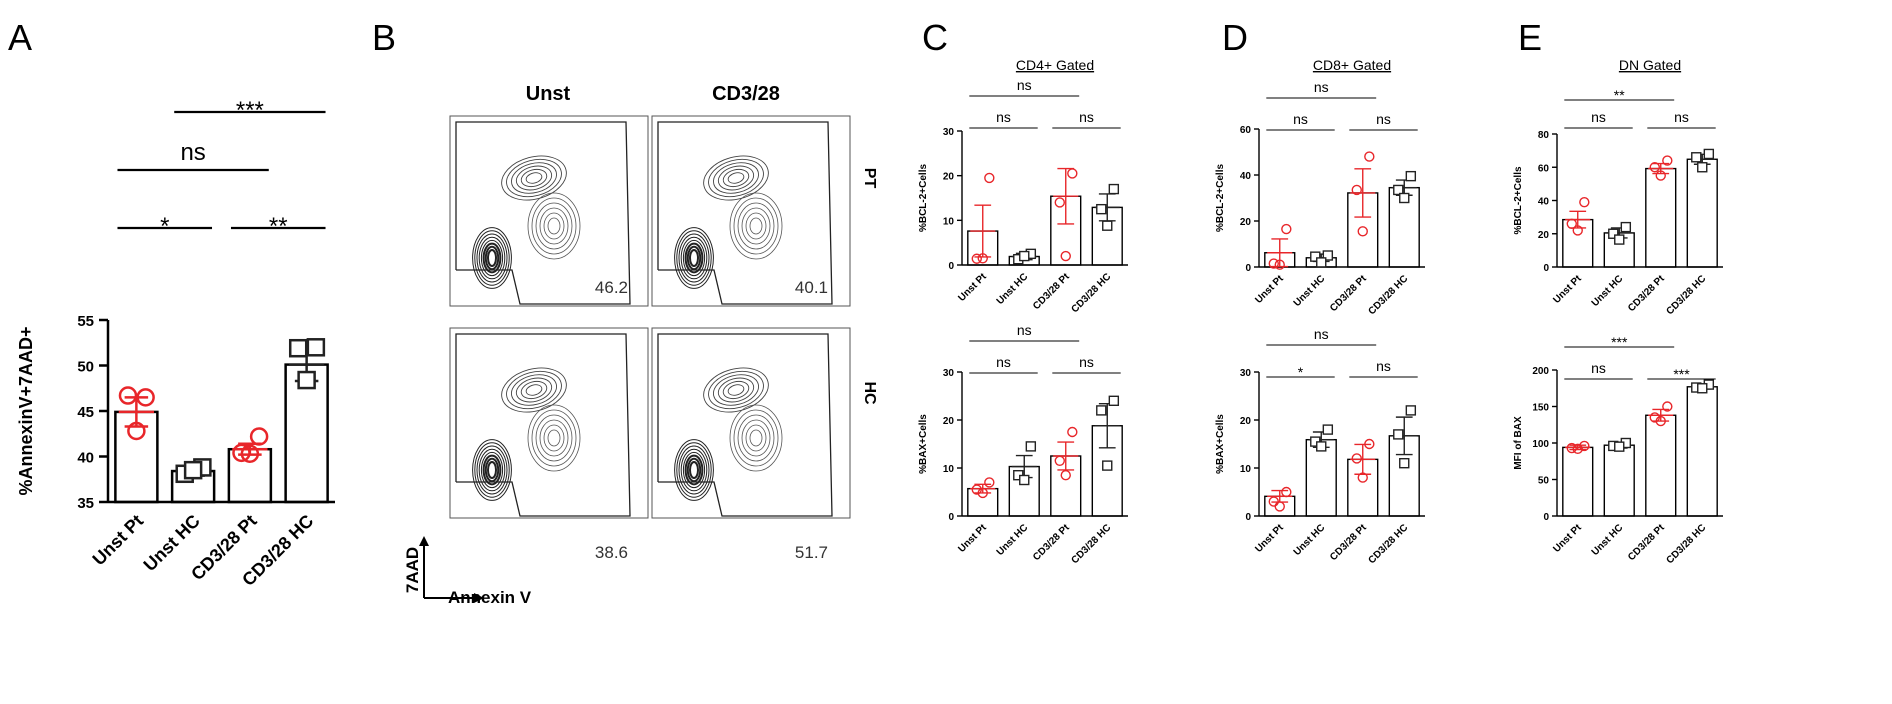  What do you see at coordinates (1518, 443) in the screenshot?
I see `y-axis-title: MFI of BAX` at bounding box center [1518, 443].